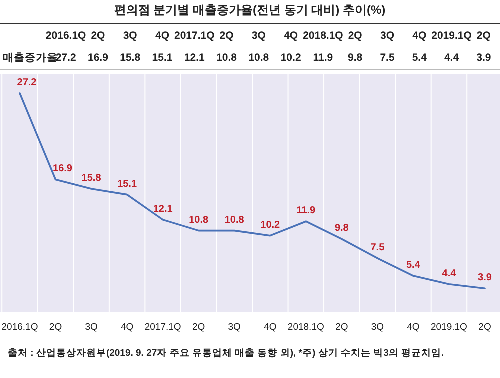 The width and height of the screenshot is (500, 378). I want to click on data-label: 10.2, so click(270, 225).